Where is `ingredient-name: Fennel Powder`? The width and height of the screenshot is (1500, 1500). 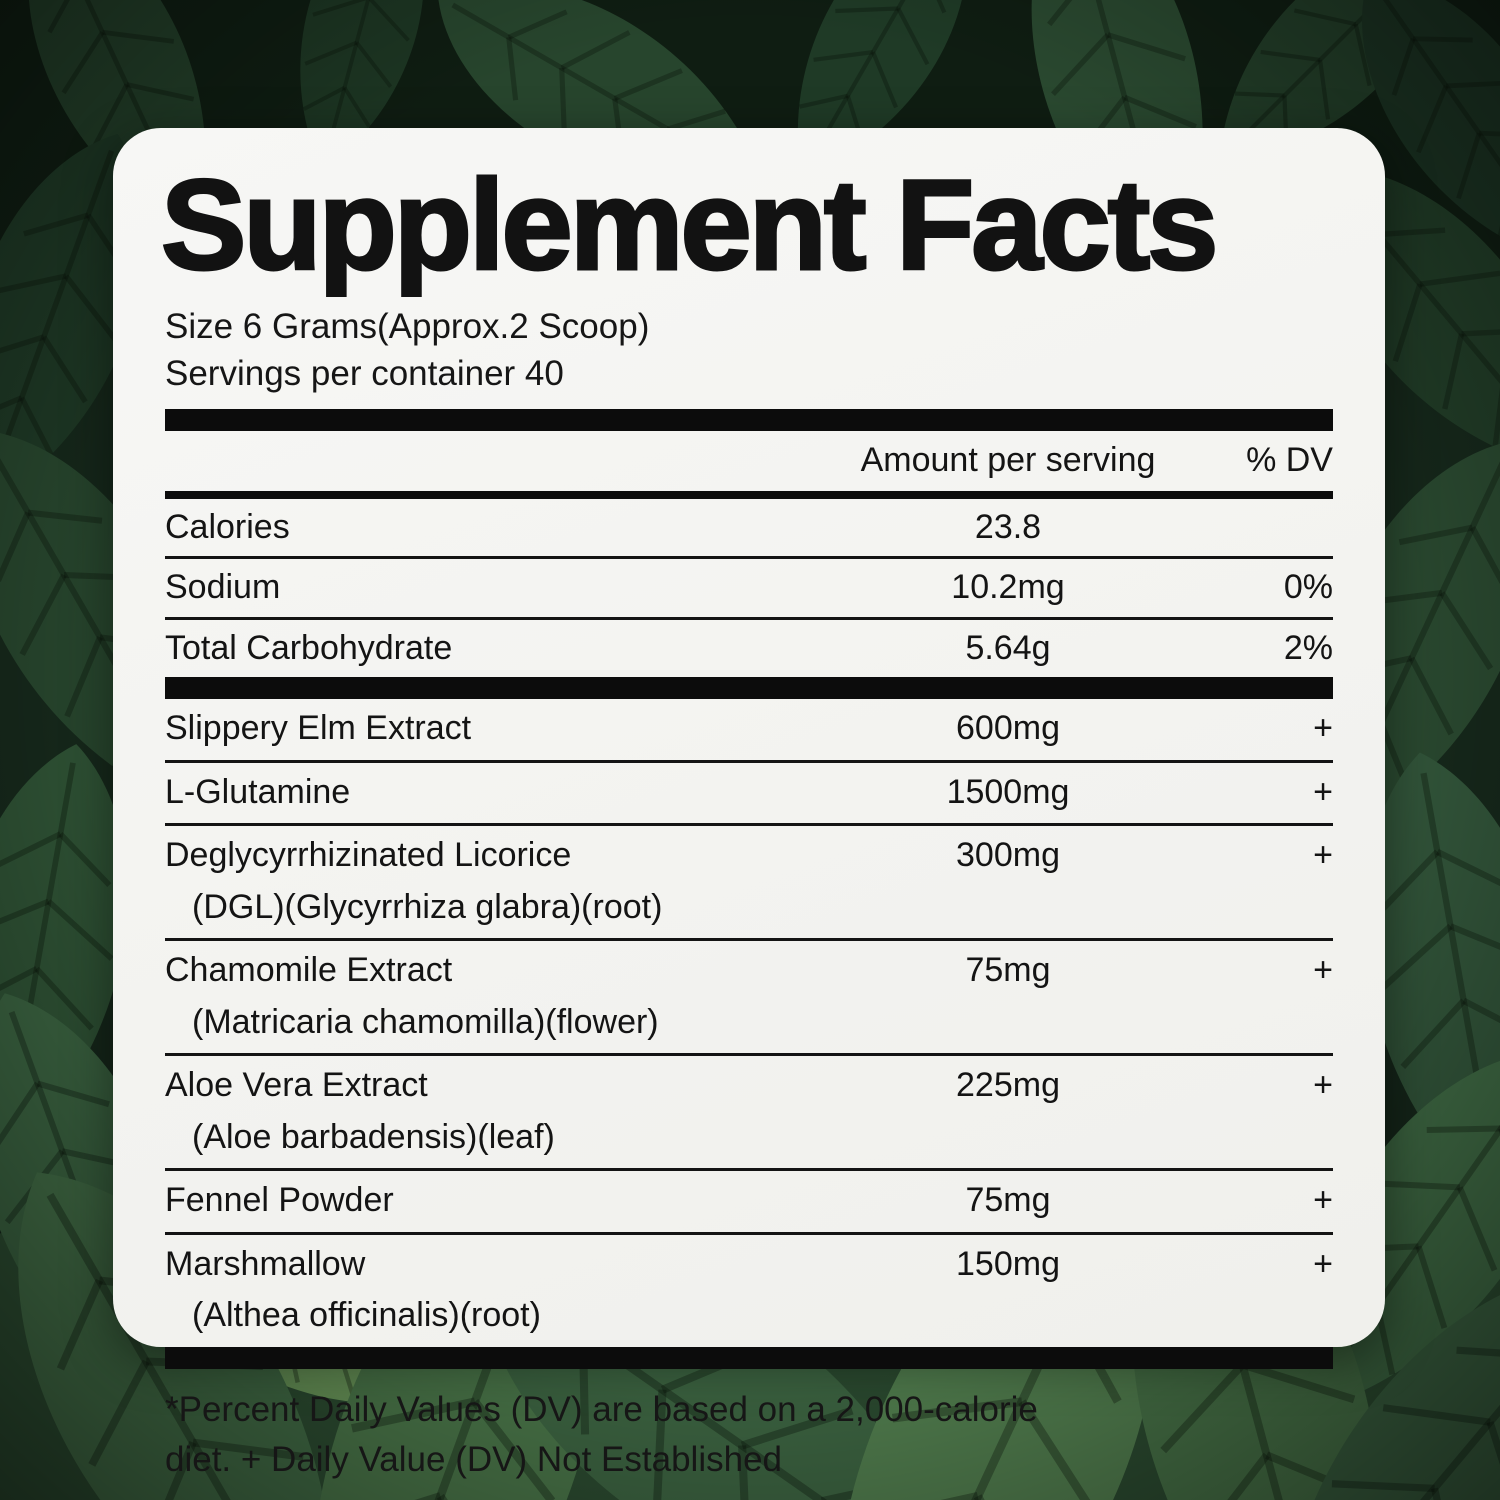
ingredient-name: Fennel Powder is located at coordinates (279, 1200).